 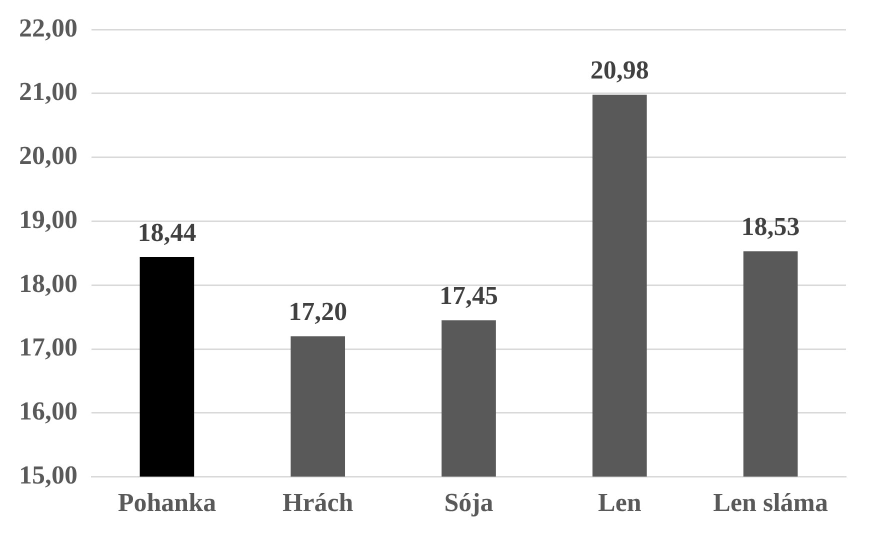 What do you see at coordinates (469, 295) in the screenshot?
I see `data-label: 17,45` at bounding box center [469, 295].